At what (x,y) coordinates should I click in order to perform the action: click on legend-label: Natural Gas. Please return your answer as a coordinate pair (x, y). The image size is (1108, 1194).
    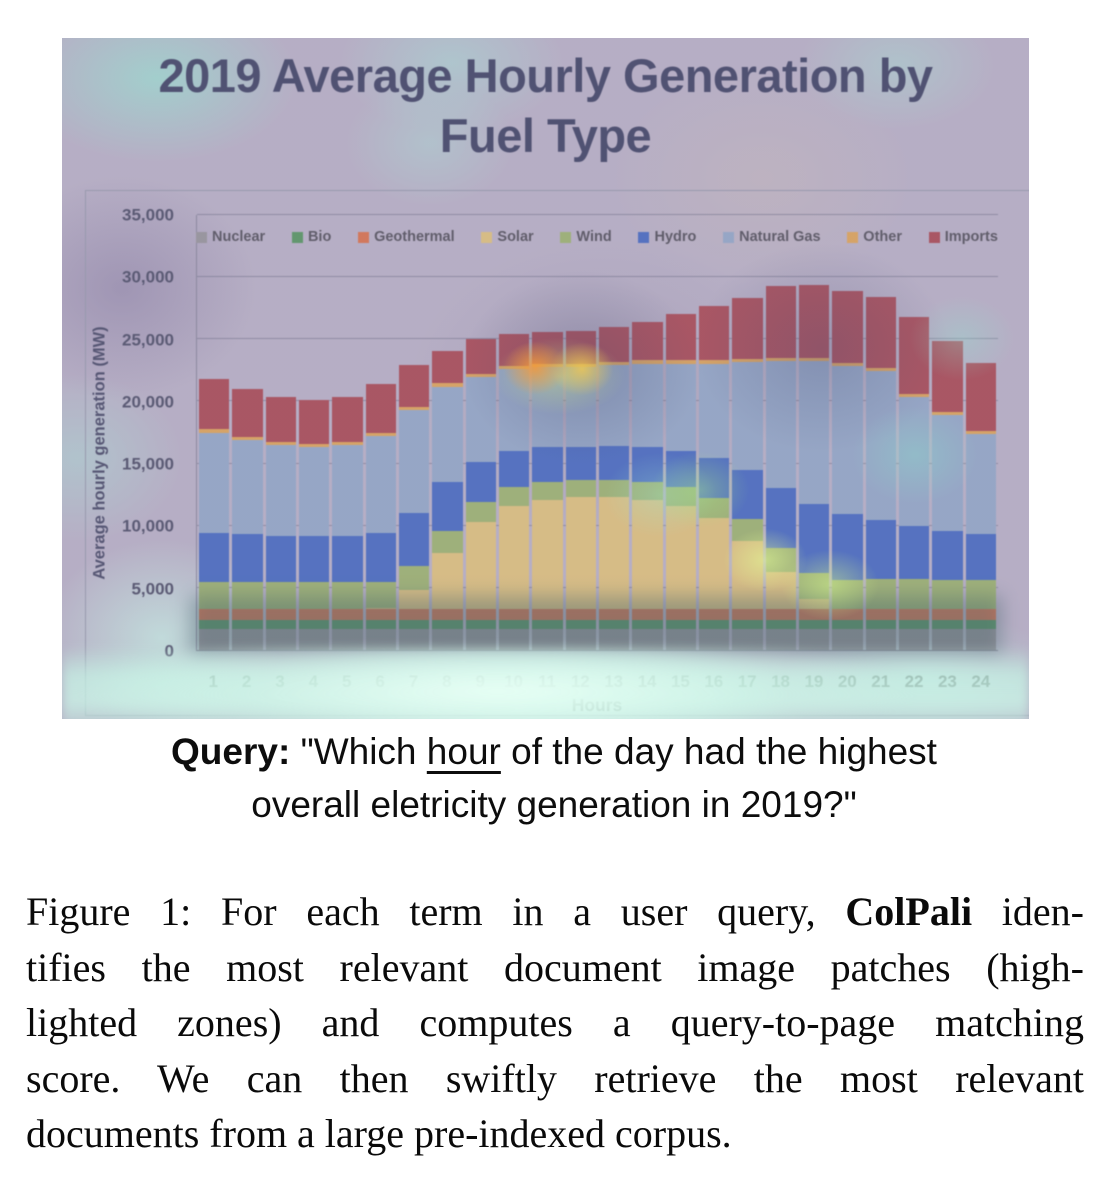
    Looking at the image, I should click on (780, 237).